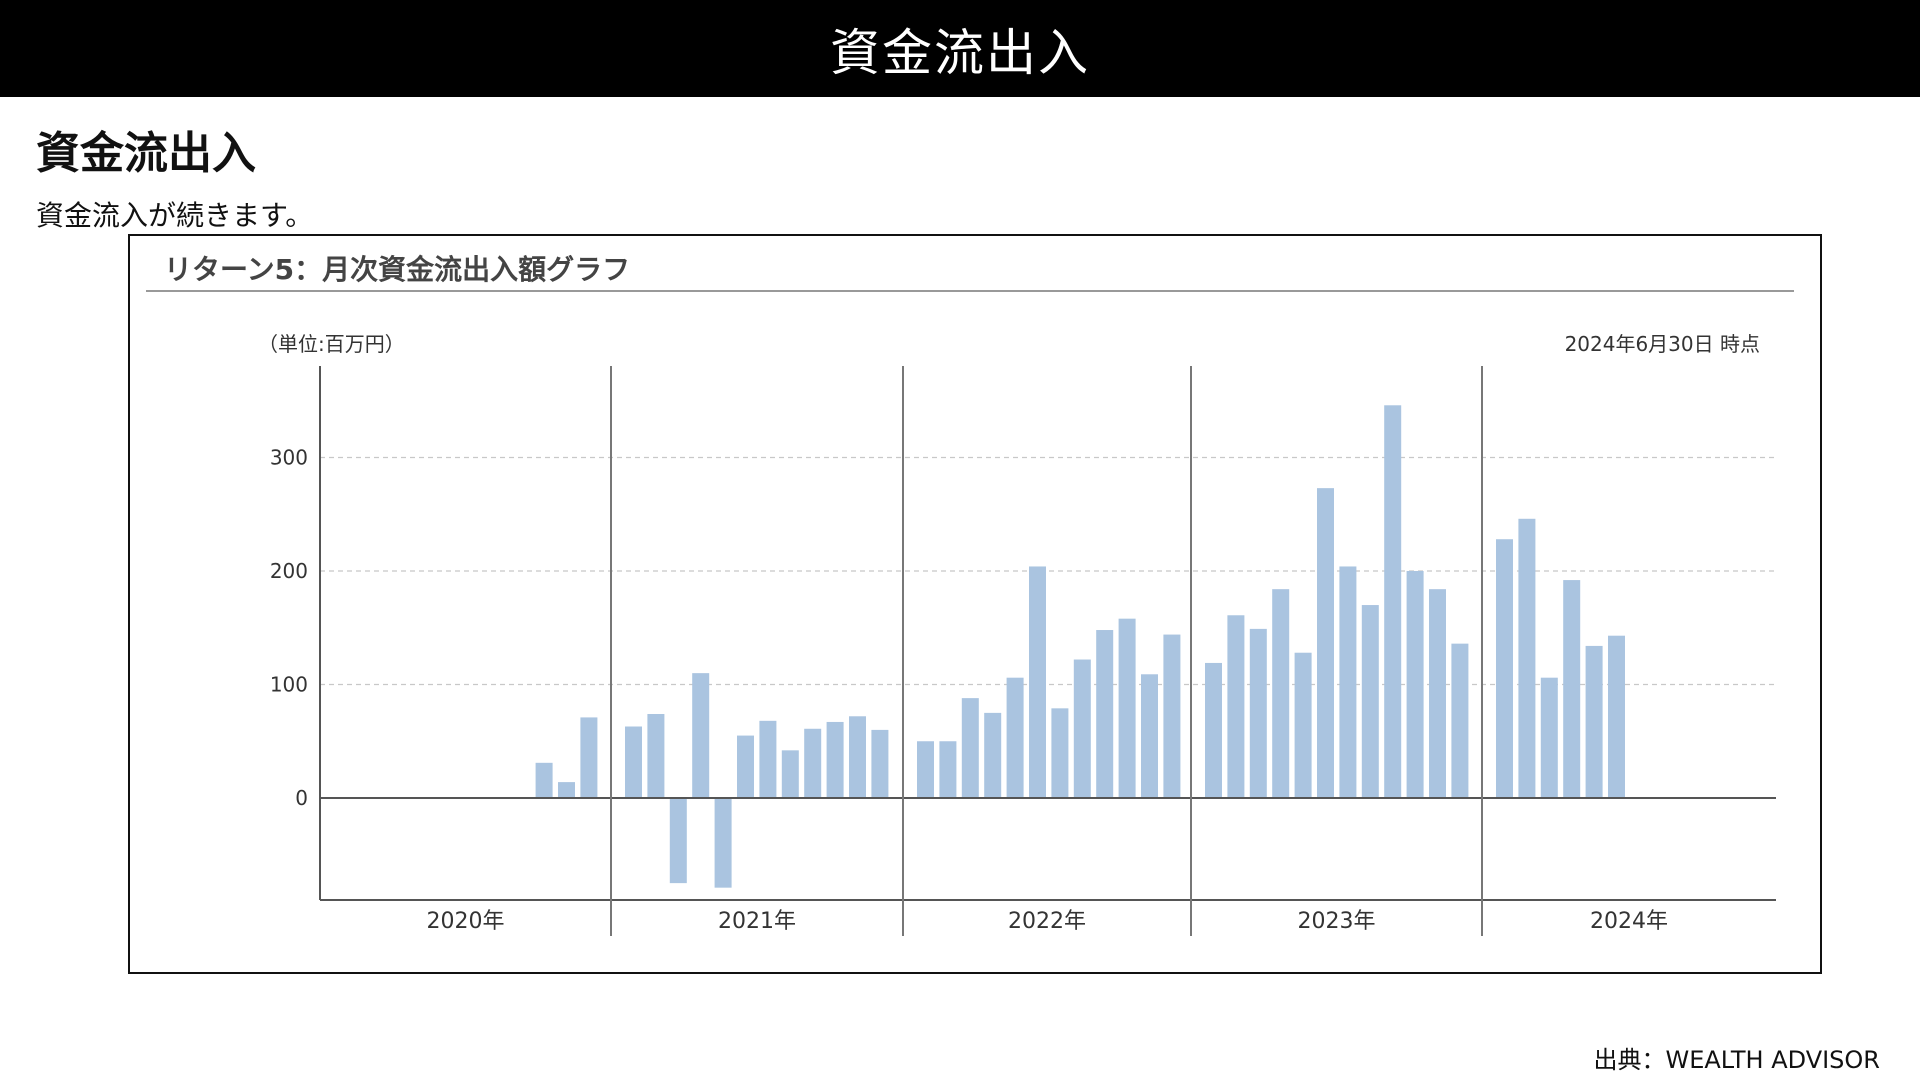 The image size is (1920, 1080). What do you see at coordinates (466, 921) in the screenshot?
I see `x-tick-label: 2020年` at bounding box center [466, 921].